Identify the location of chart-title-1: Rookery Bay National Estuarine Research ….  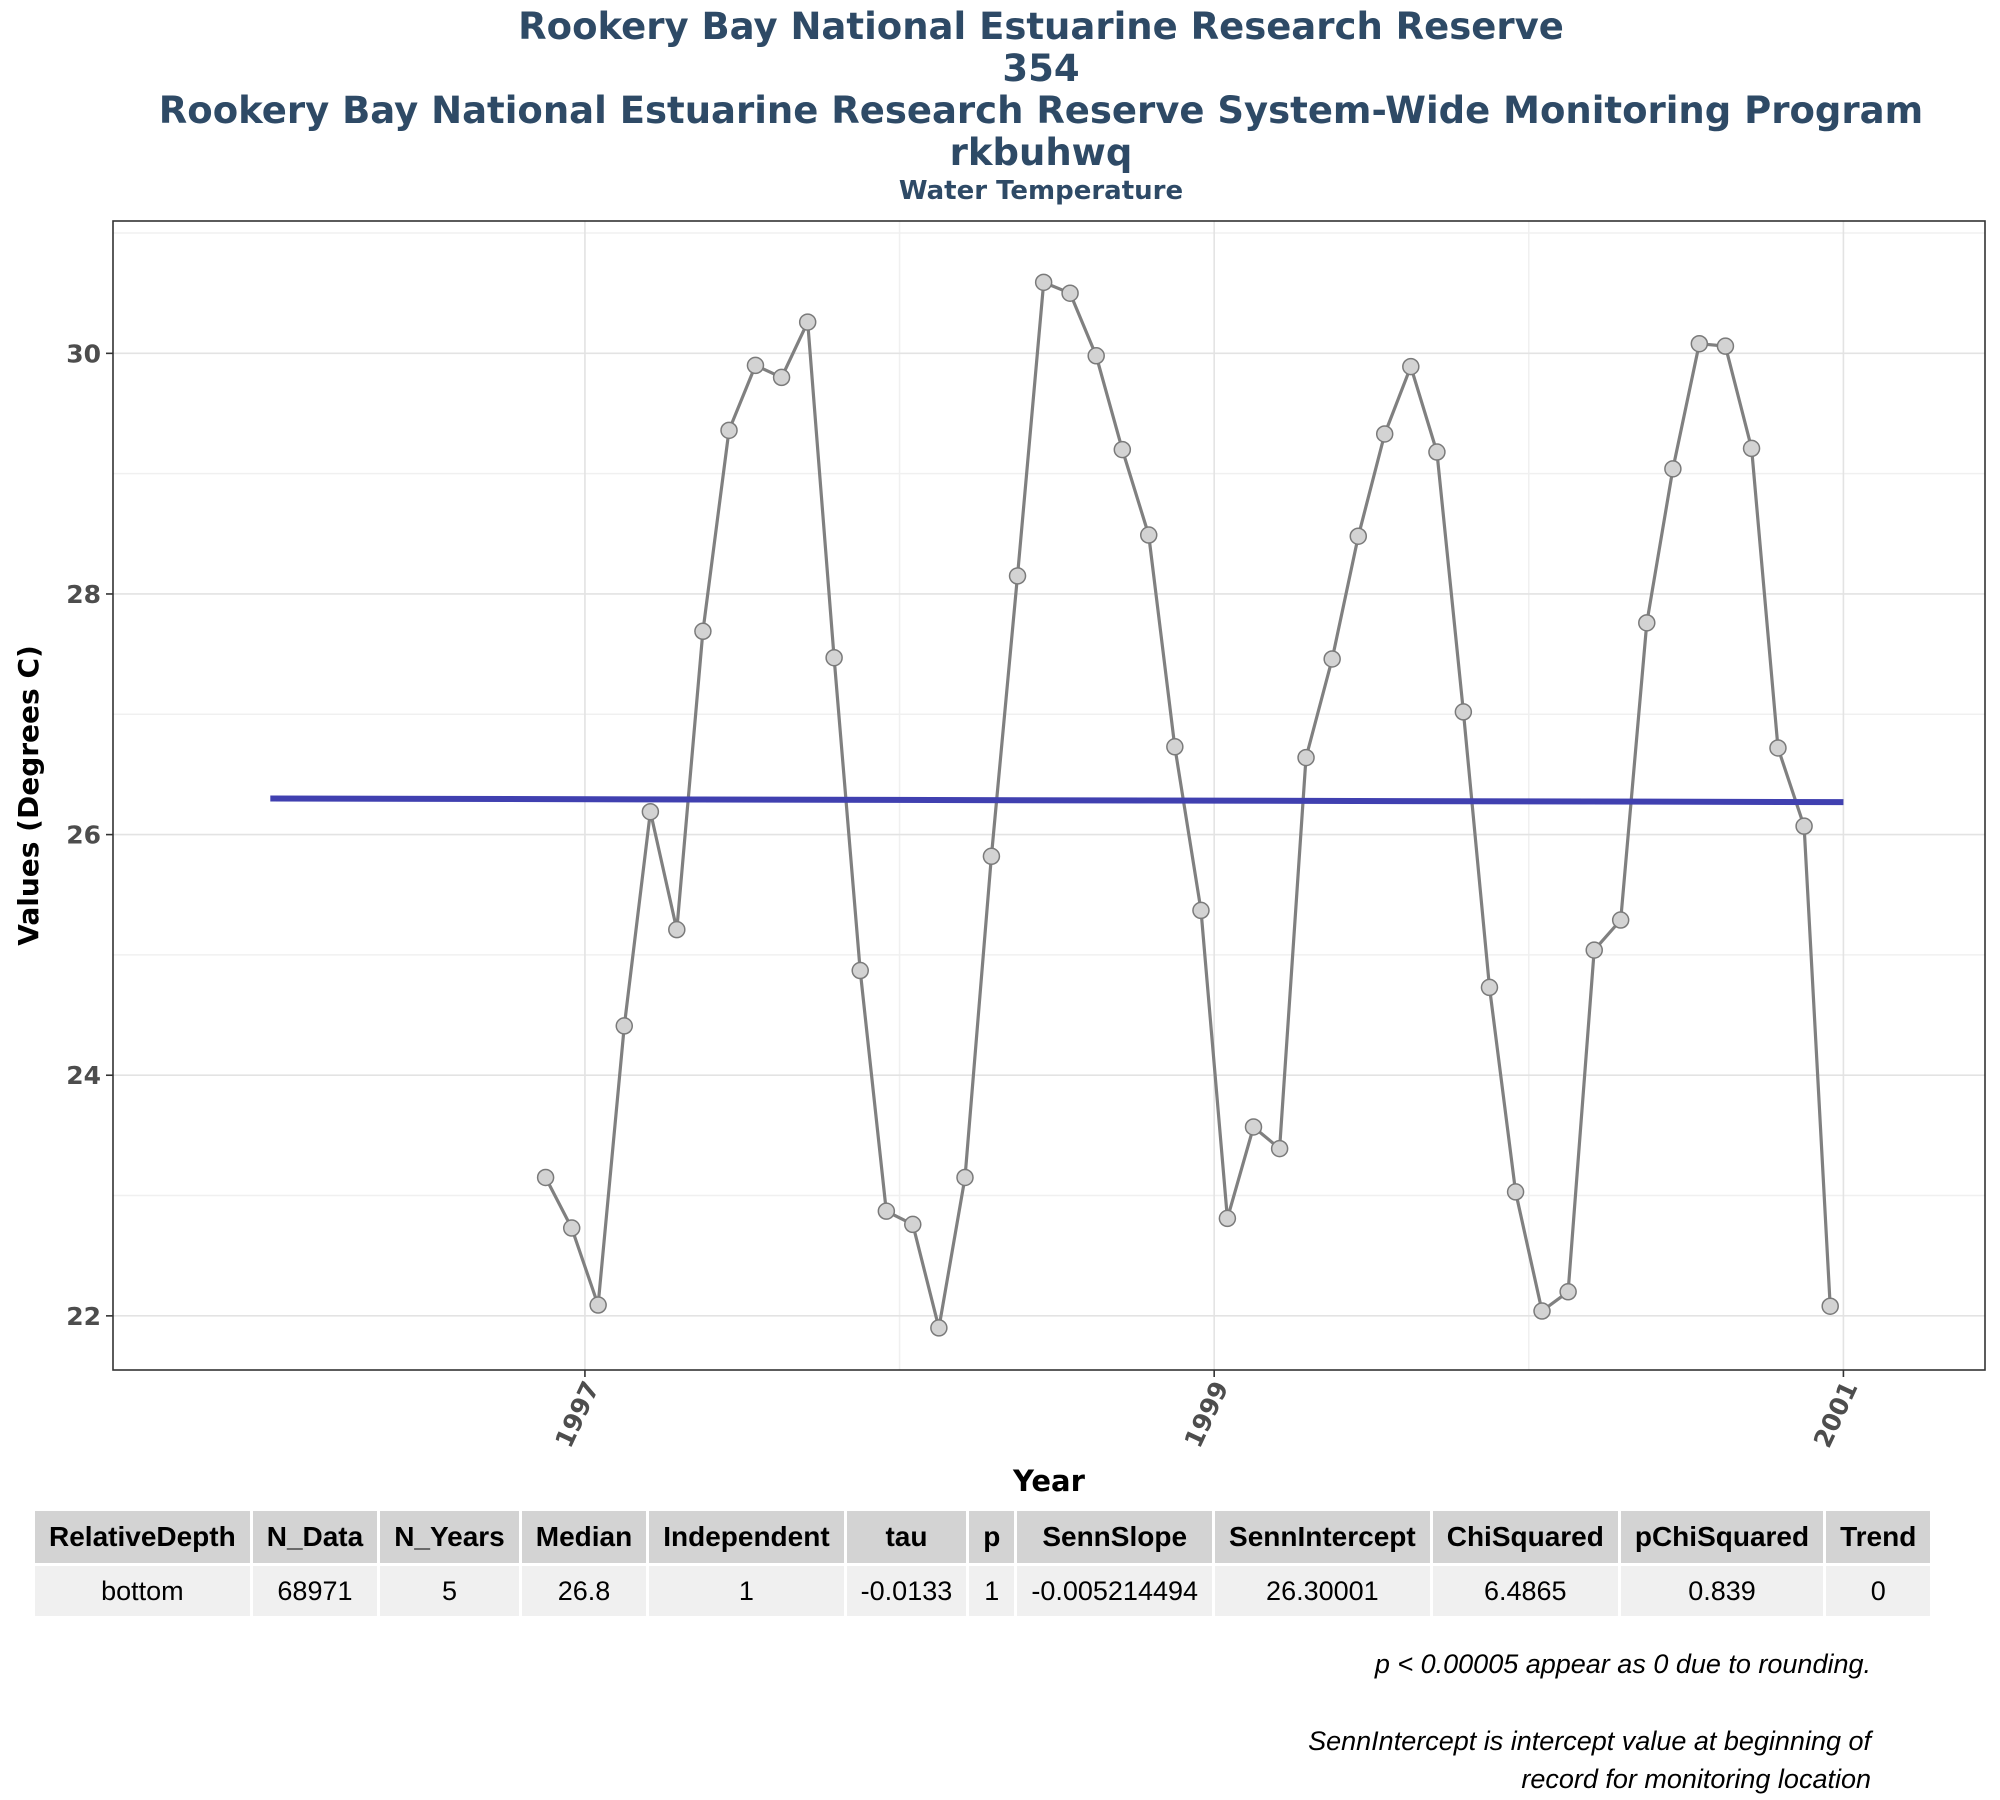
(1041, 26).